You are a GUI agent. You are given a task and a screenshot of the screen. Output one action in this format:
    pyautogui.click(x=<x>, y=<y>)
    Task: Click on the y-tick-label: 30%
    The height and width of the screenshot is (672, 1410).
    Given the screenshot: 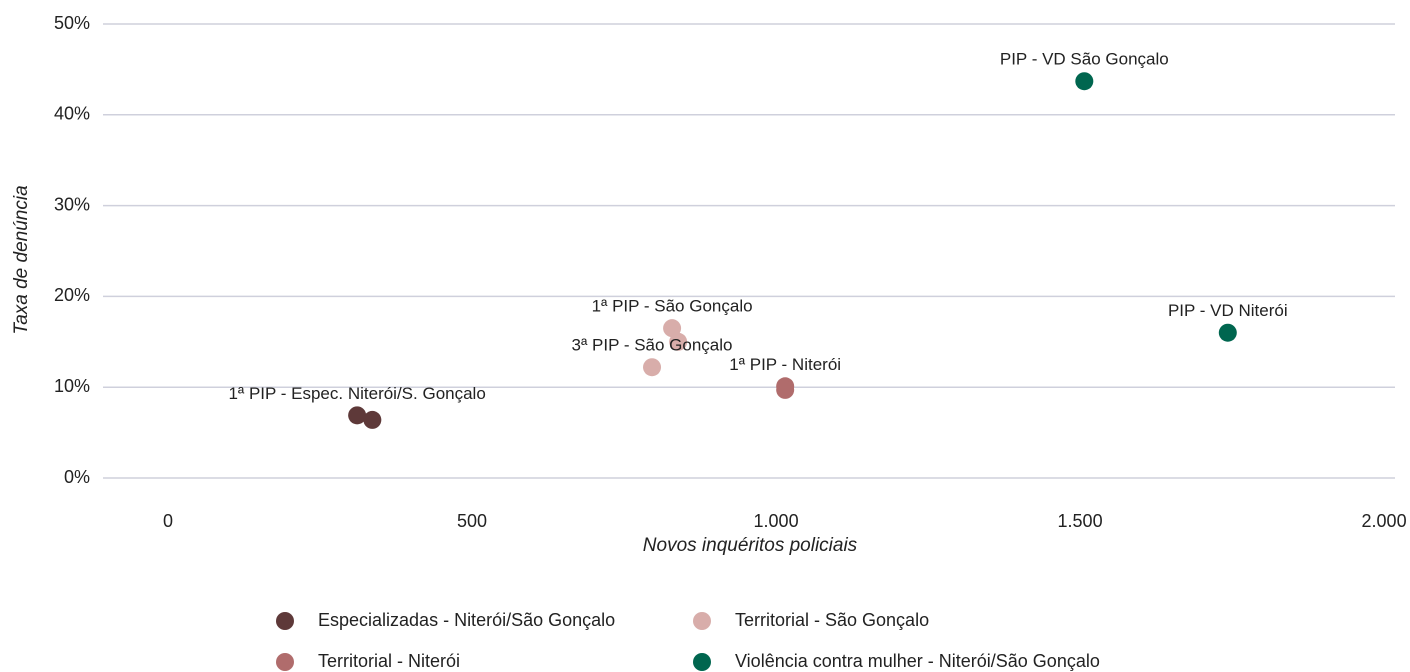 What is the action you would take?
    pyautogui.click(x=72, y=204)
    